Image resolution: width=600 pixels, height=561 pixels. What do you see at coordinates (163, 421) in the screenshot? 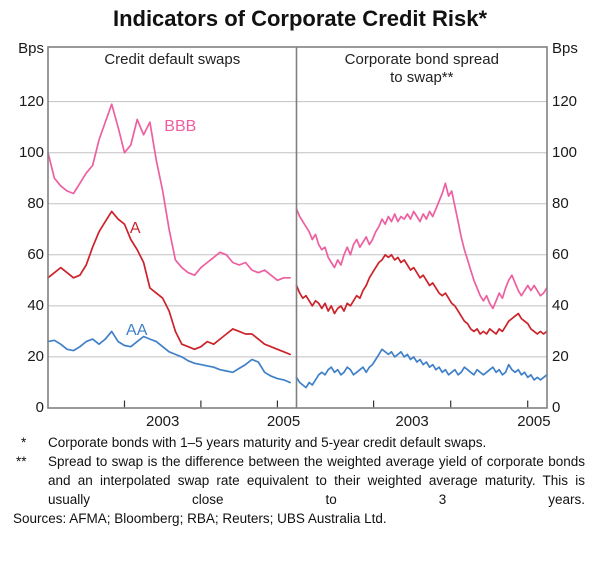
I see `x-label-2003-panel1: 2003` at bounding box center [163, 421].